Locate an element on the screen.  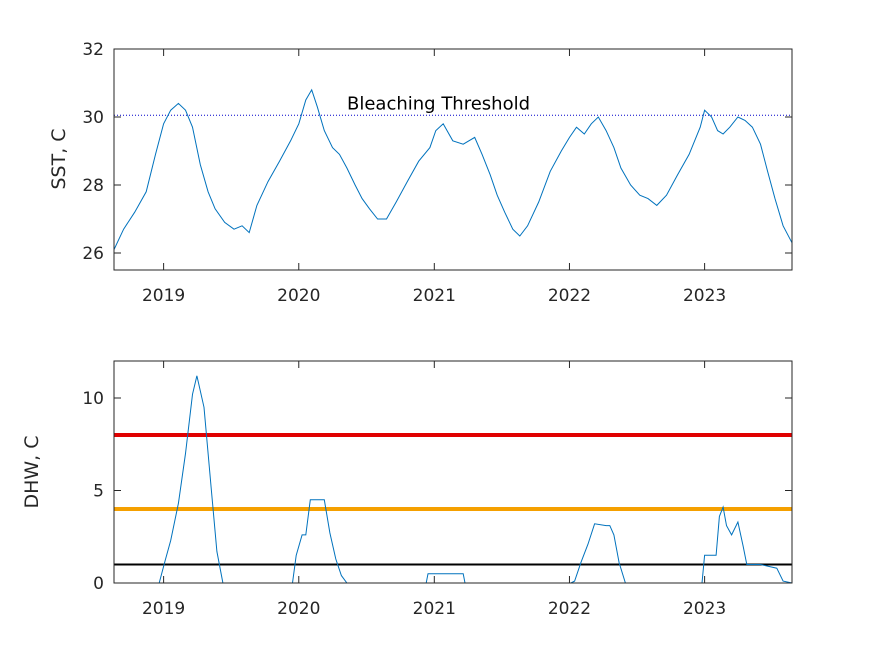
sst-x-tick-label: 2020 is located at coordinates (298, 296).